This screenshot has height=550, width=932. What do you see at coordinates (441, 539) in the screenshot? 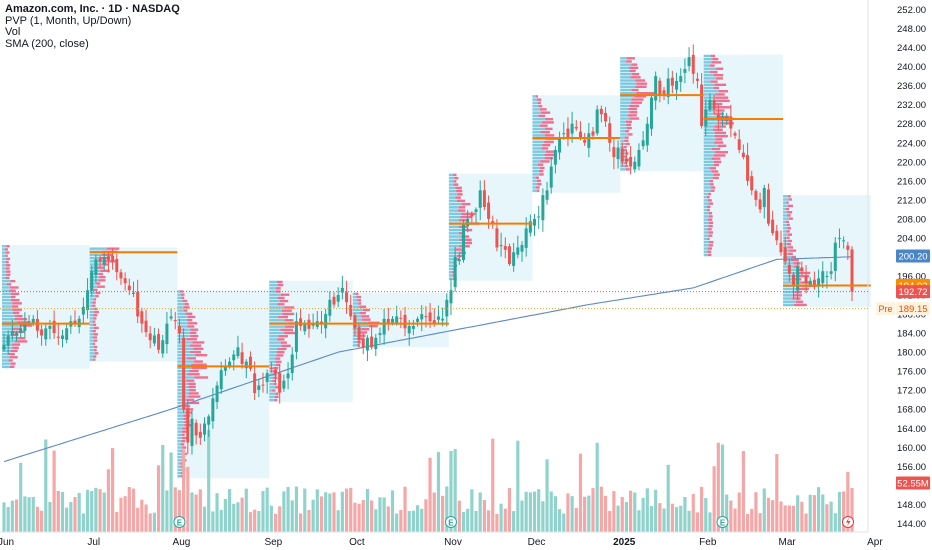
I see `time-axis: Jun Jul Aug Sep Oct Nov Dec 2025 Feb Mar Apr` at bounding box center [441, 539].